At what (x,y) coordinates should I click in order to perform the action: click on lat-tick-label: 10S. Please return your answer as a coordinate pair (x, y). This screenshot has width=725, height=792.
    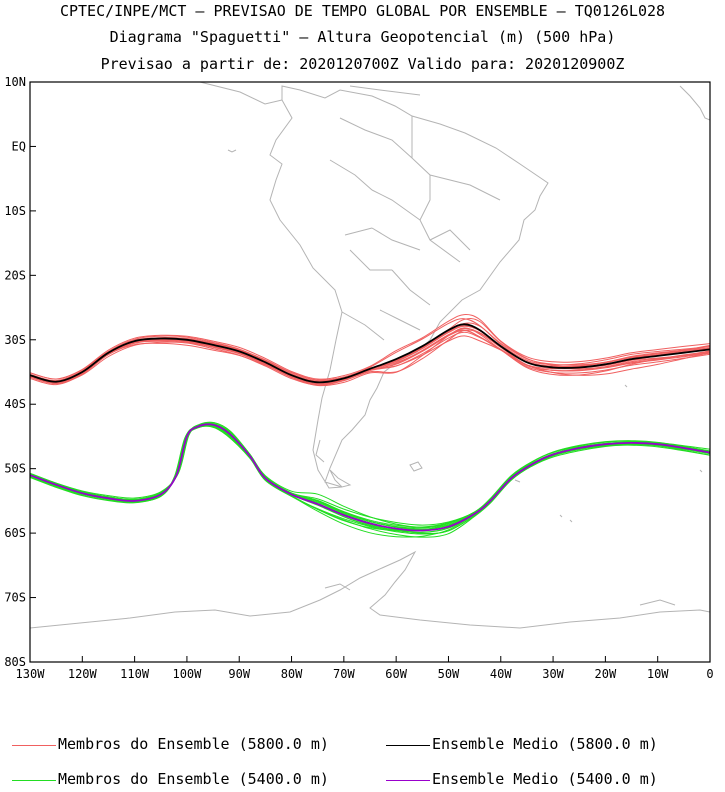
    Looking at the image, I should click on (15, 211).